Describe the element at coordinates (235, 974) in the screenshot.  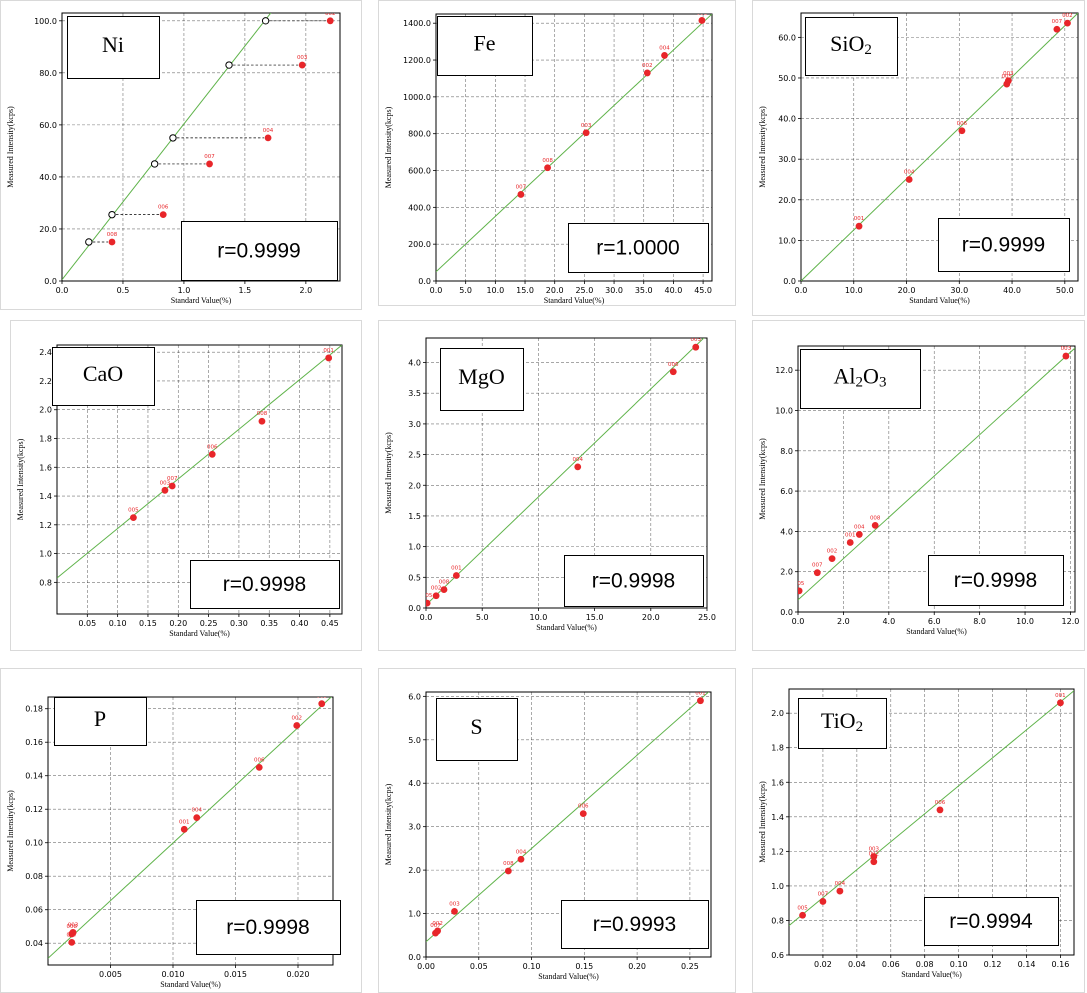
I see `x-tick-label: 0.015` at that location.